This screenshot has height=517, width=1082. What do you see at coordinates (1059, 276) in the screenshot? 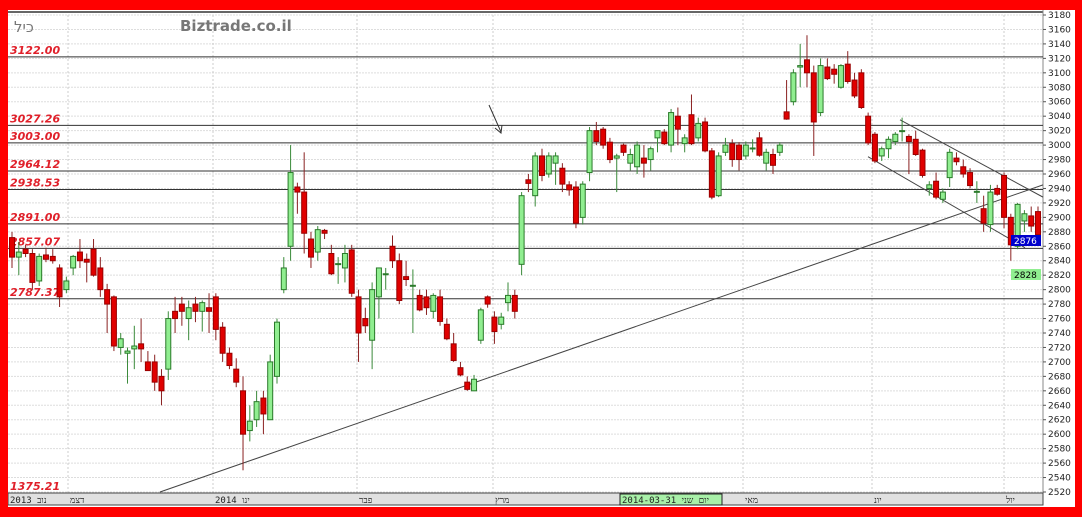
I see `y-tick-label: 2820` at bounding box center [1059, 276].